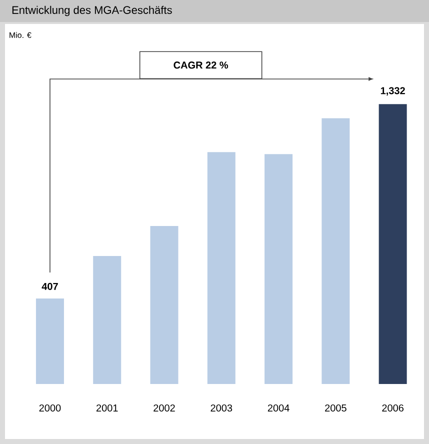  I want to click on x-tick-label: 2004, so click(279, 408).